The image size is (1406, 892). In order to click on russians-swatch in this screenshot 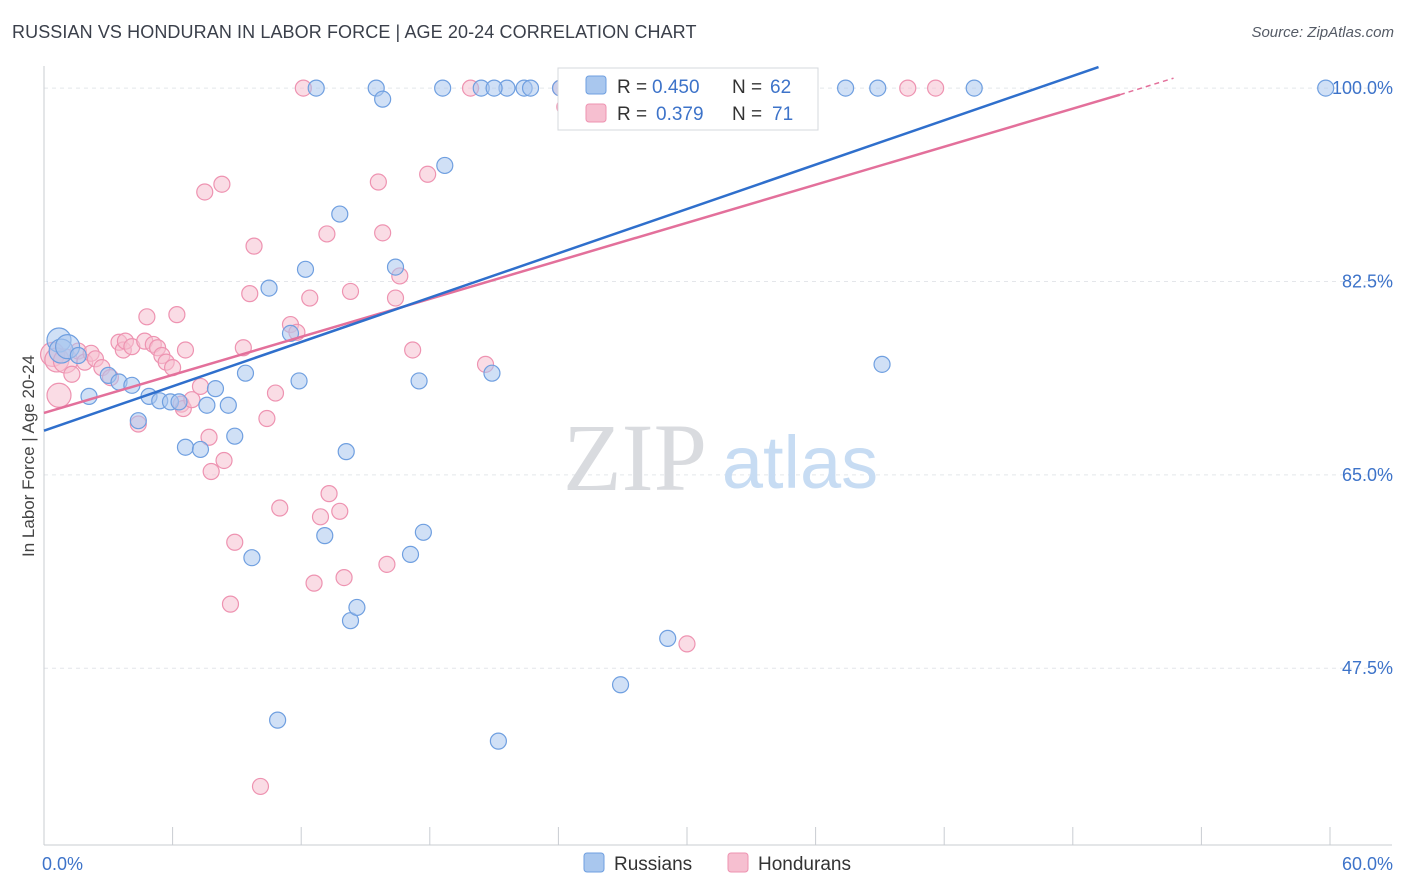, I will do `click(596, 85)`.